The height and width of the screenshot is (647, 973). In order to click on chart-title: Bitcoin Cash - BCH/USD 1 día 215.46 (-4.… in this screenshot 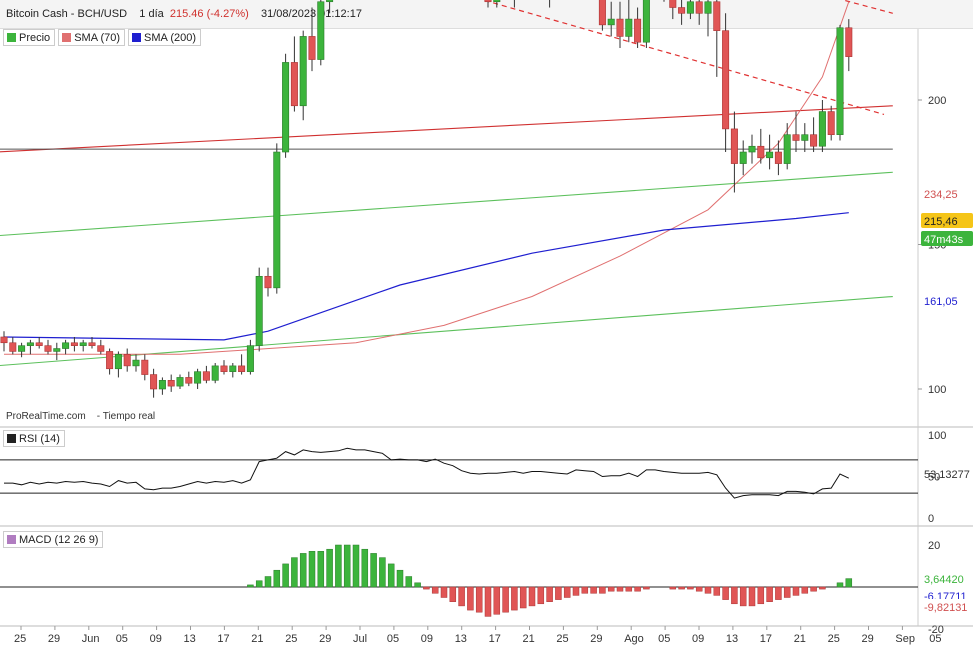, I will do `click(184, 14)`.